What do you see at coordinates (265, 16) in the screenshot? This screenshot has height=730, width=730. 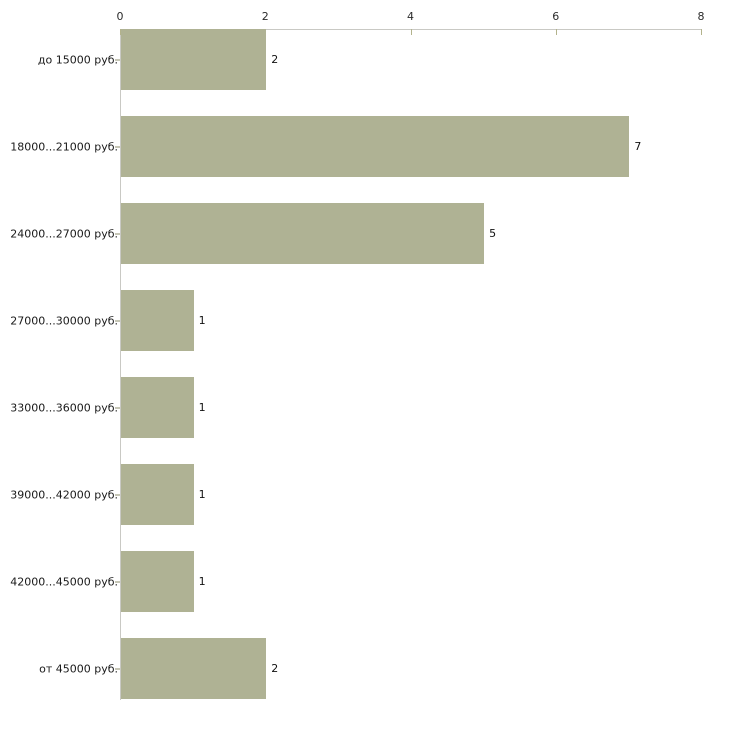 I see `x-tick-label-2: 2` at bounding box center [265, 16].